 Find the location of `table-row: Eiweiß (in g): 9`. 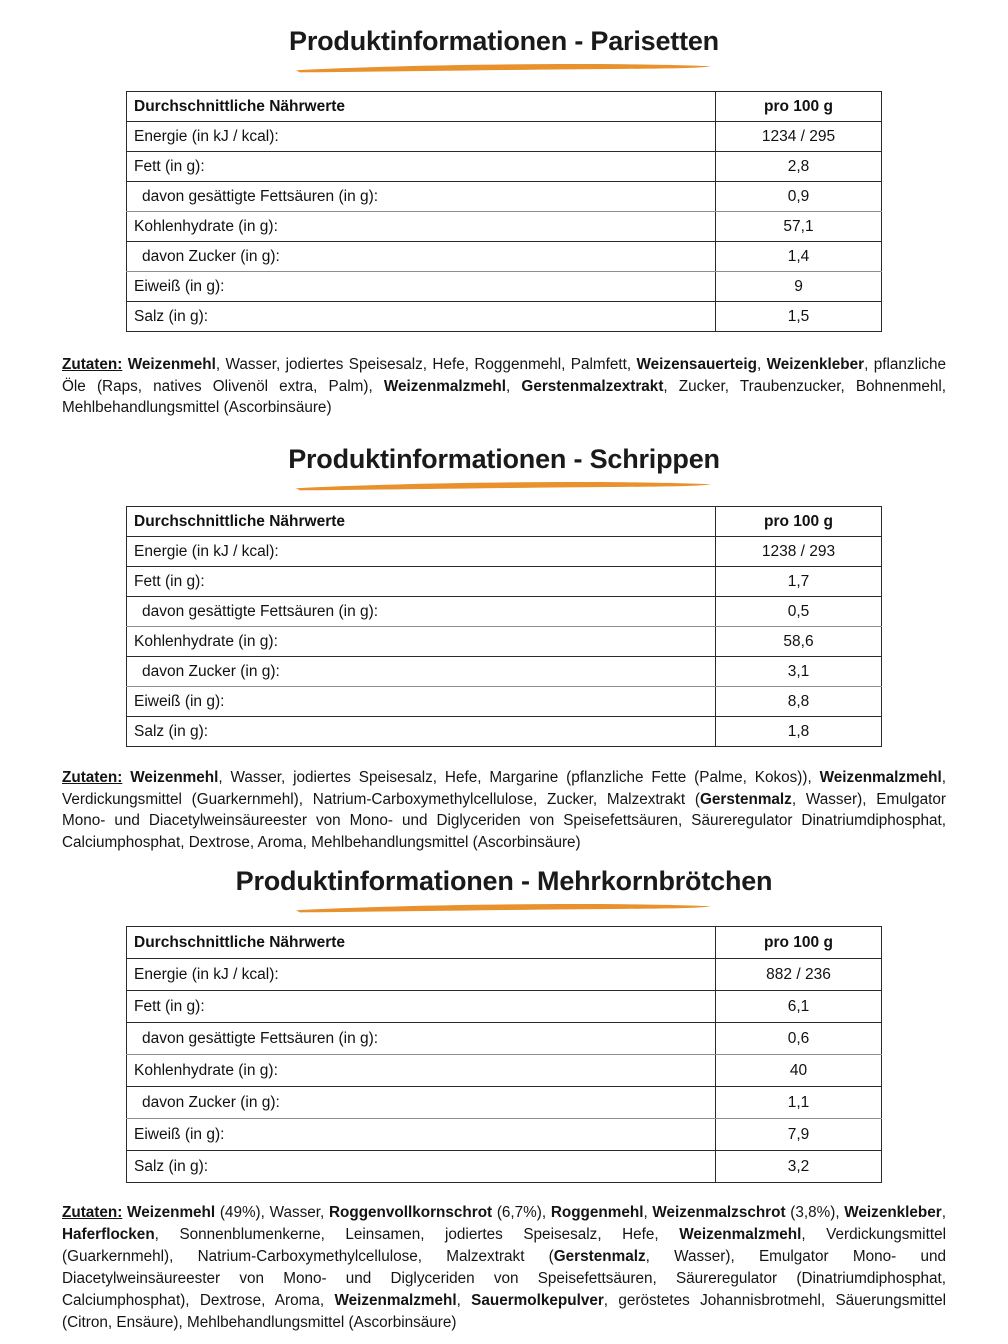

table-row: Eiweiß (in g): 9 is located at coordinates (504, 286).